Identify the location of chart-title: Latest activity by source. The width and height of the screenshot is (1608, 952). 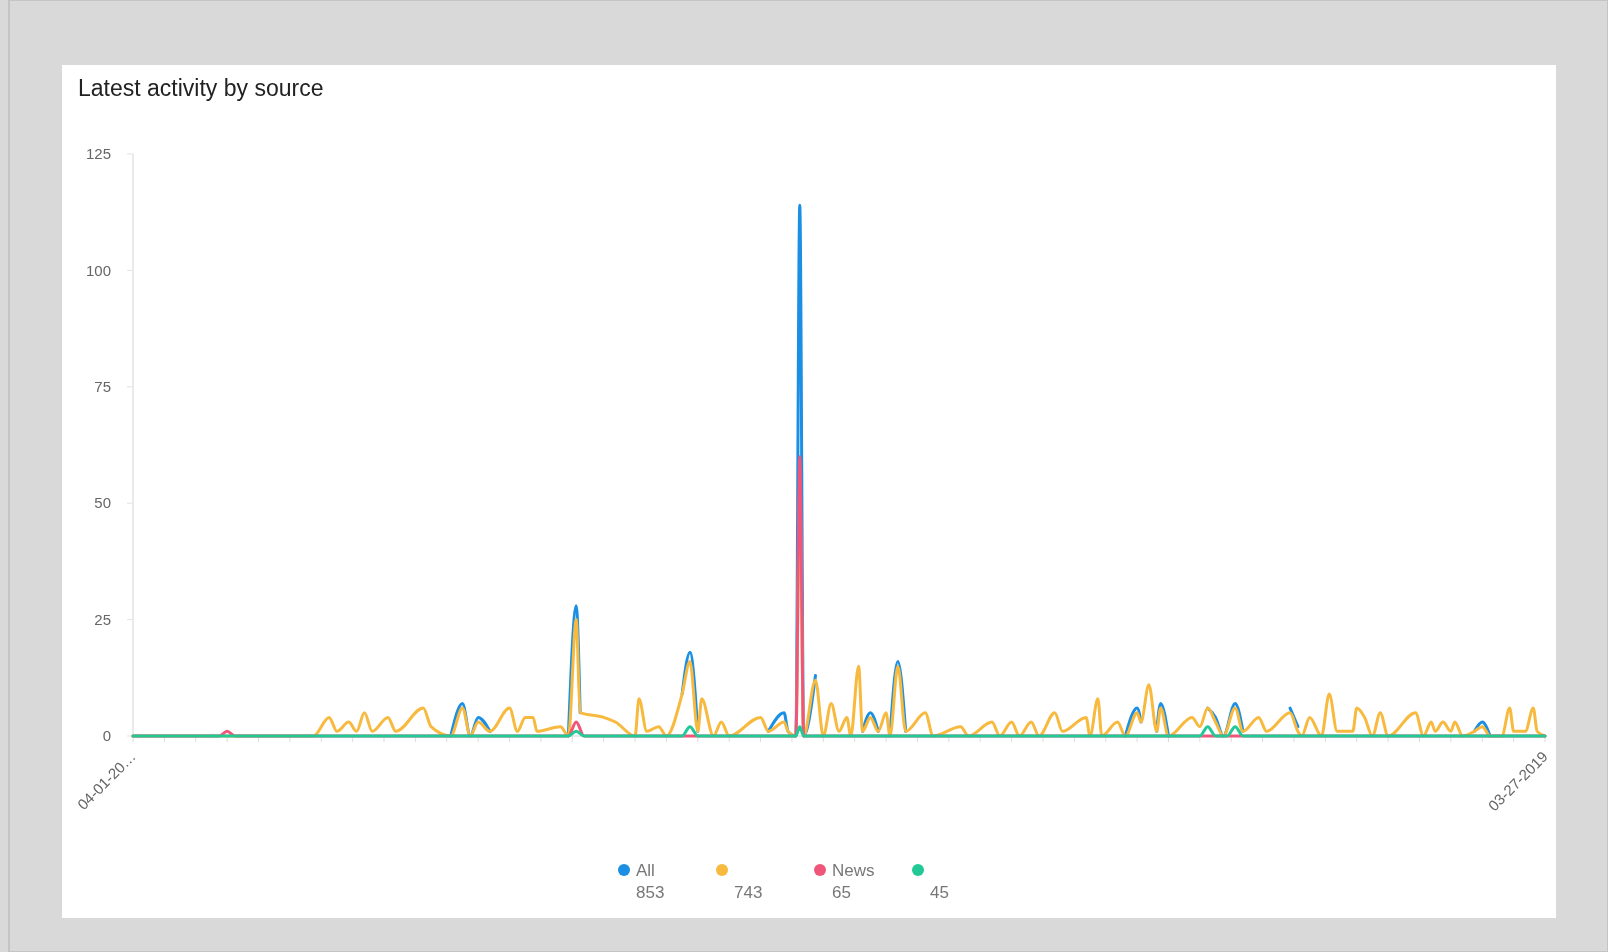
(201, 88).